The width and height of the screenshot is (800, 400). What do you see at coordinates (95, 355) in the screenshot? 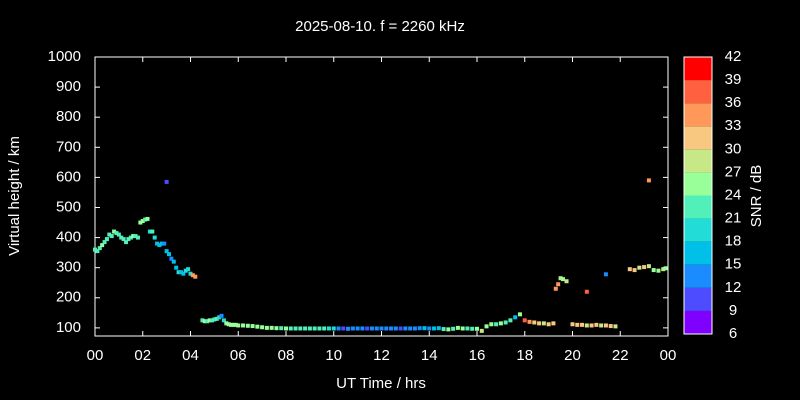
I see `x-tick-label: 00` at bounding box center [95, 355].